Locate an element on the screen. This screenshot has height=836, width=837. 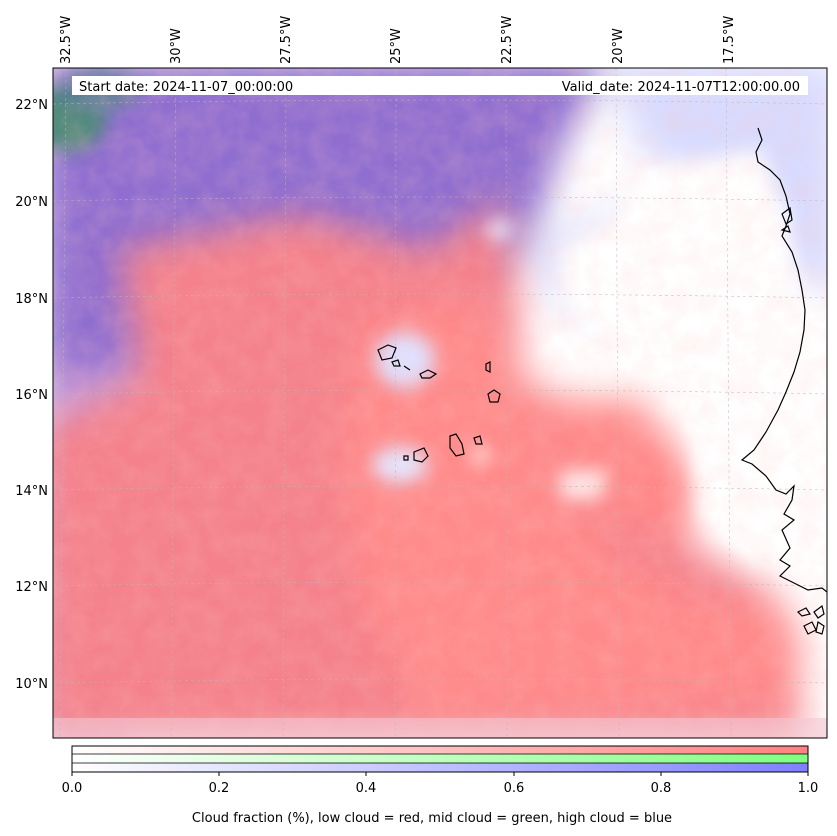
lat-label-1: 20°N is located at coordinates (31, 202).